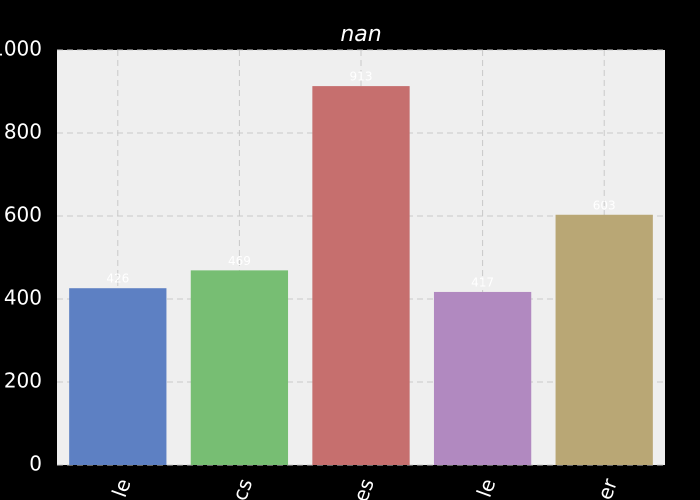  What do you see at coordinates (239, 261) in the screenshot?
I see `value-label: 469` at bounding box center [239, 261].